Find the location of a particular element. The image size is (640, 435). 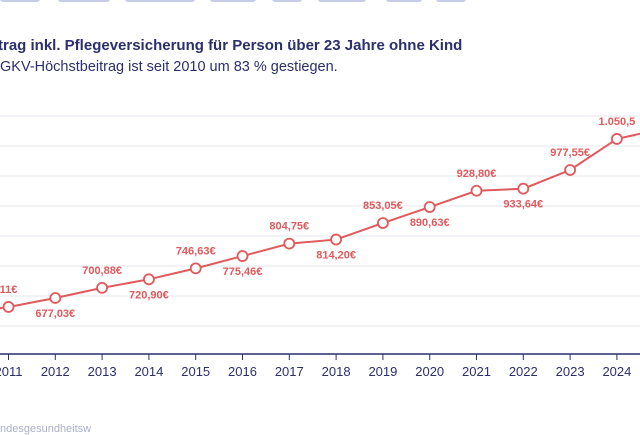

data-label: 720,90€ is located at coordinates (149, 295).